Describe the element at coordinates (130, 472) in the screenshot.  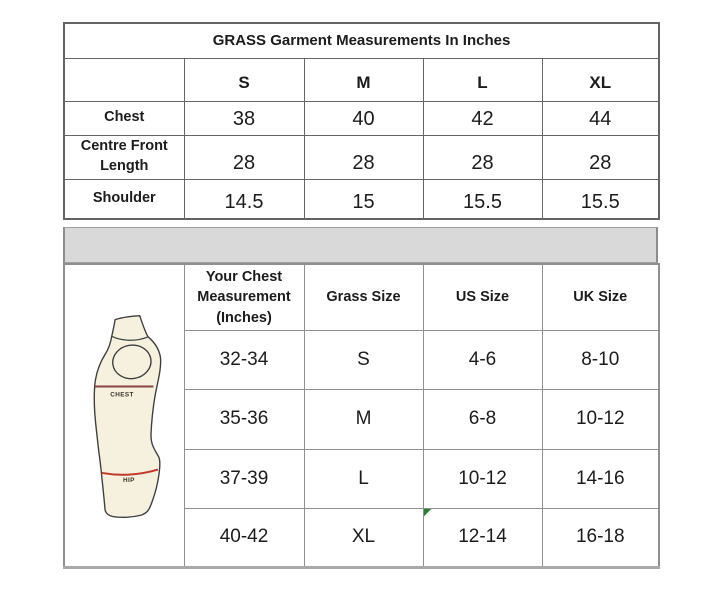
I see `hip-measurement-line` at that location.